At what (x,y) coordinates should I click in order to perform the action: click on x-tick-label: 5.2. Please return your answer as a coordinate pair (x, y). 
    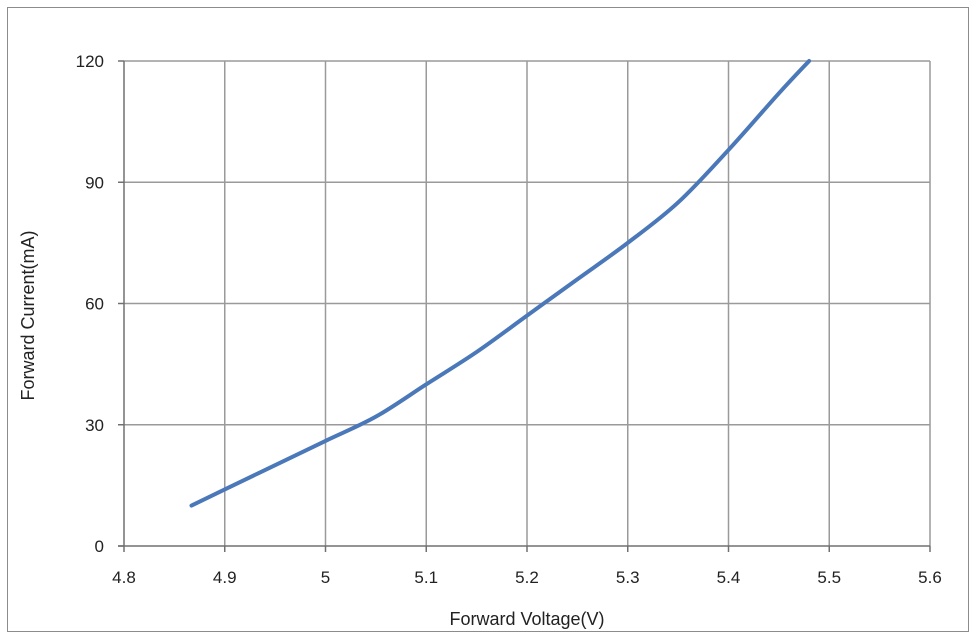
    Looking at the image, I should click on (527, 577).